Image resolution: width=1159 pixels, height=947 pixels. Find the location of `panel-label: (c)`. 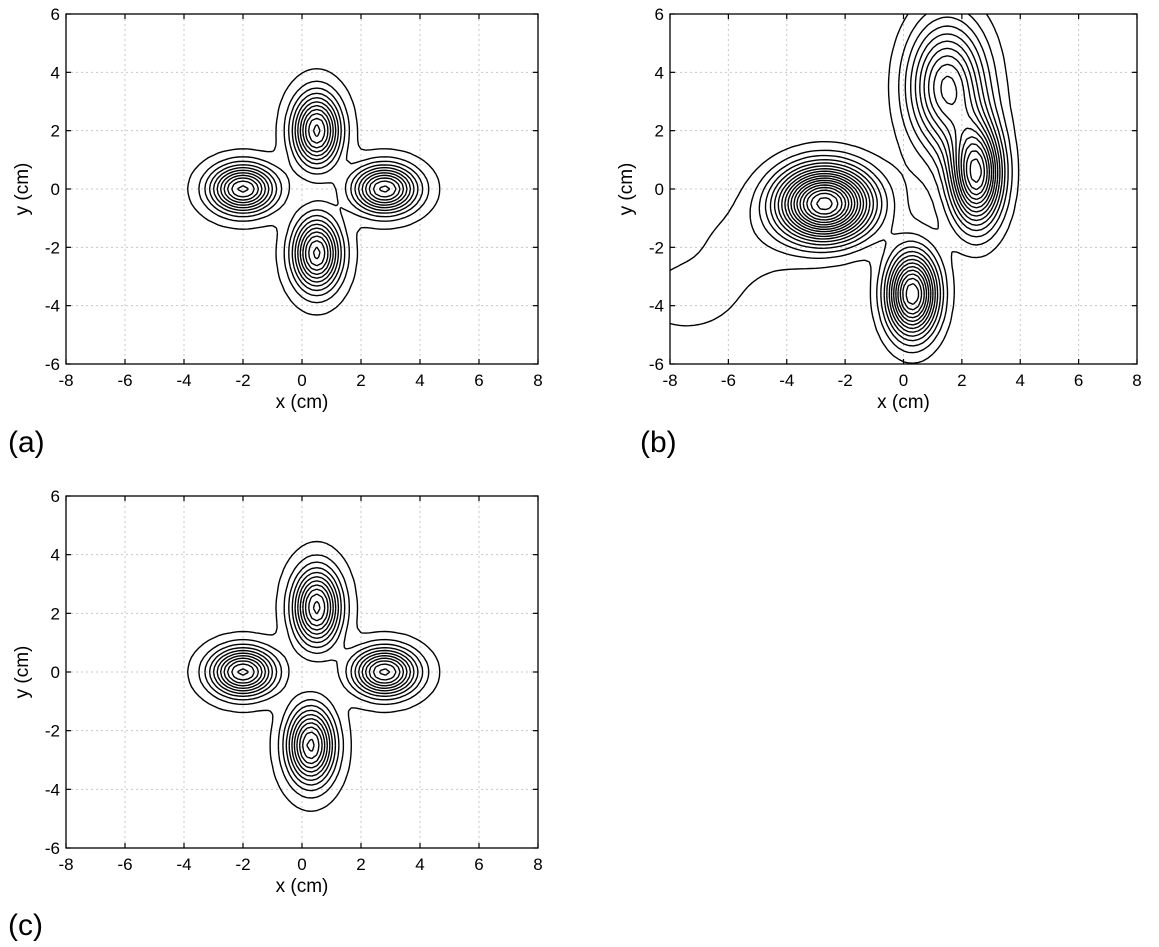

panel-label: (c) is located at coordinates (25, 925).